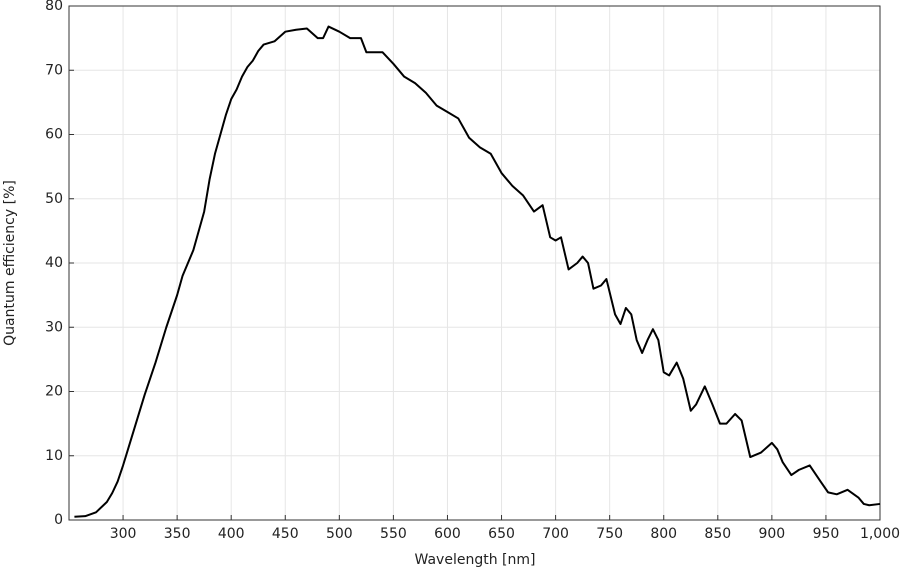 The width and height of the screenshot is (900, 570). I want to click on x-tick-label: 750, so click(609, 534).